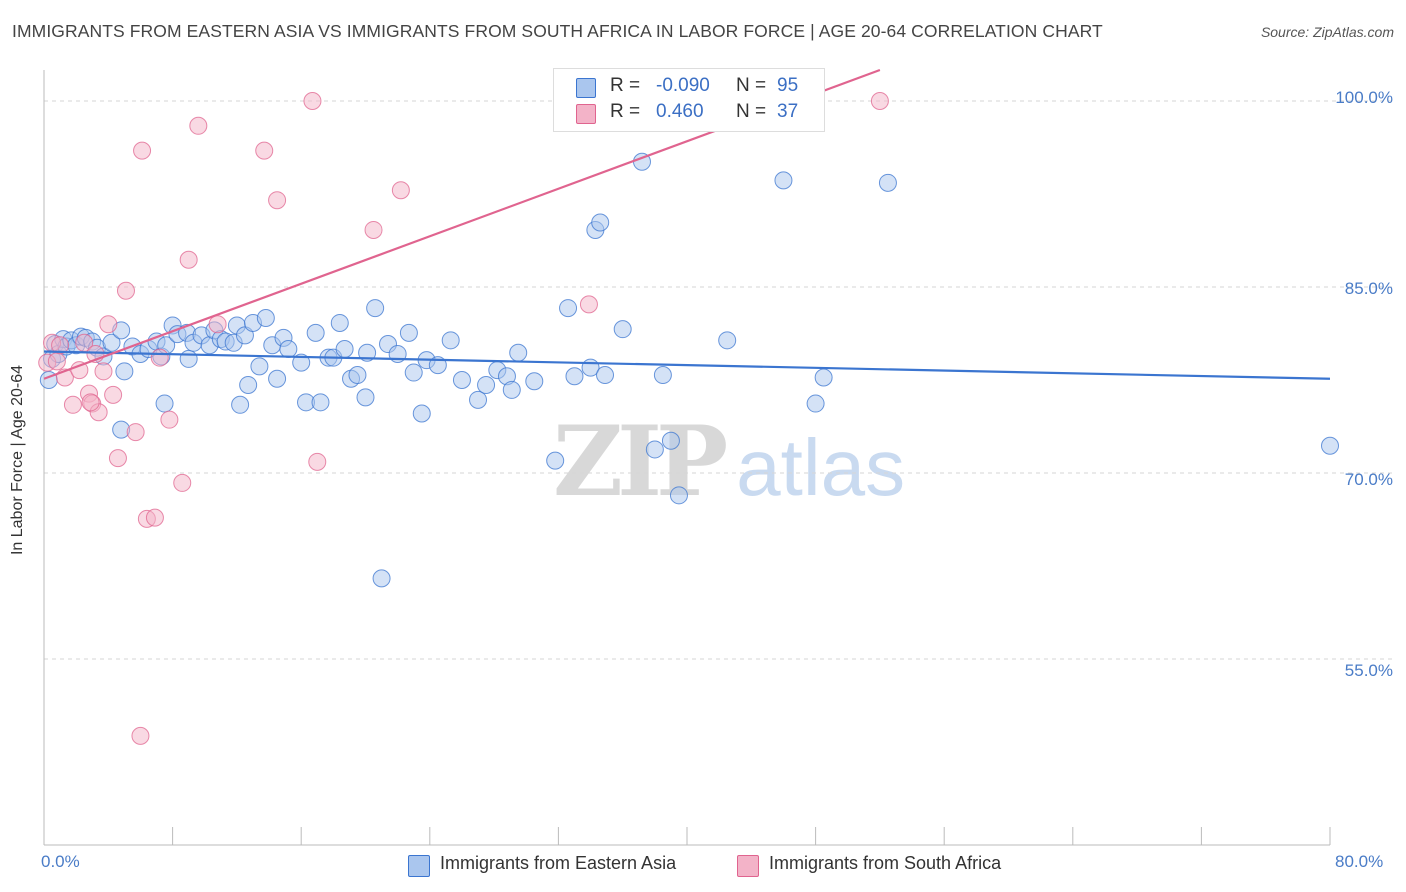 The width and height of the screenshot is (1406, 892). What do you see at coordinates (60, 861) in the screenshot?
I see `x-tick-min: 0.0%` at bounding box center [60, 861].